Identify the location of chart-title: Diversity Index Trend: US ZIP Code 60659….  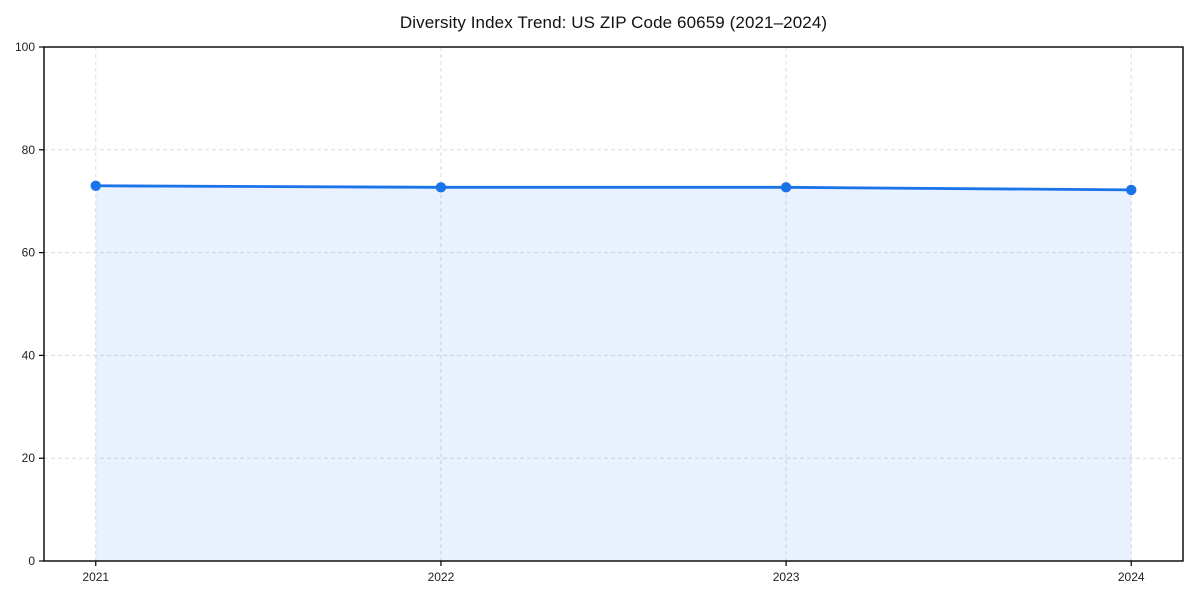
(613, 22).